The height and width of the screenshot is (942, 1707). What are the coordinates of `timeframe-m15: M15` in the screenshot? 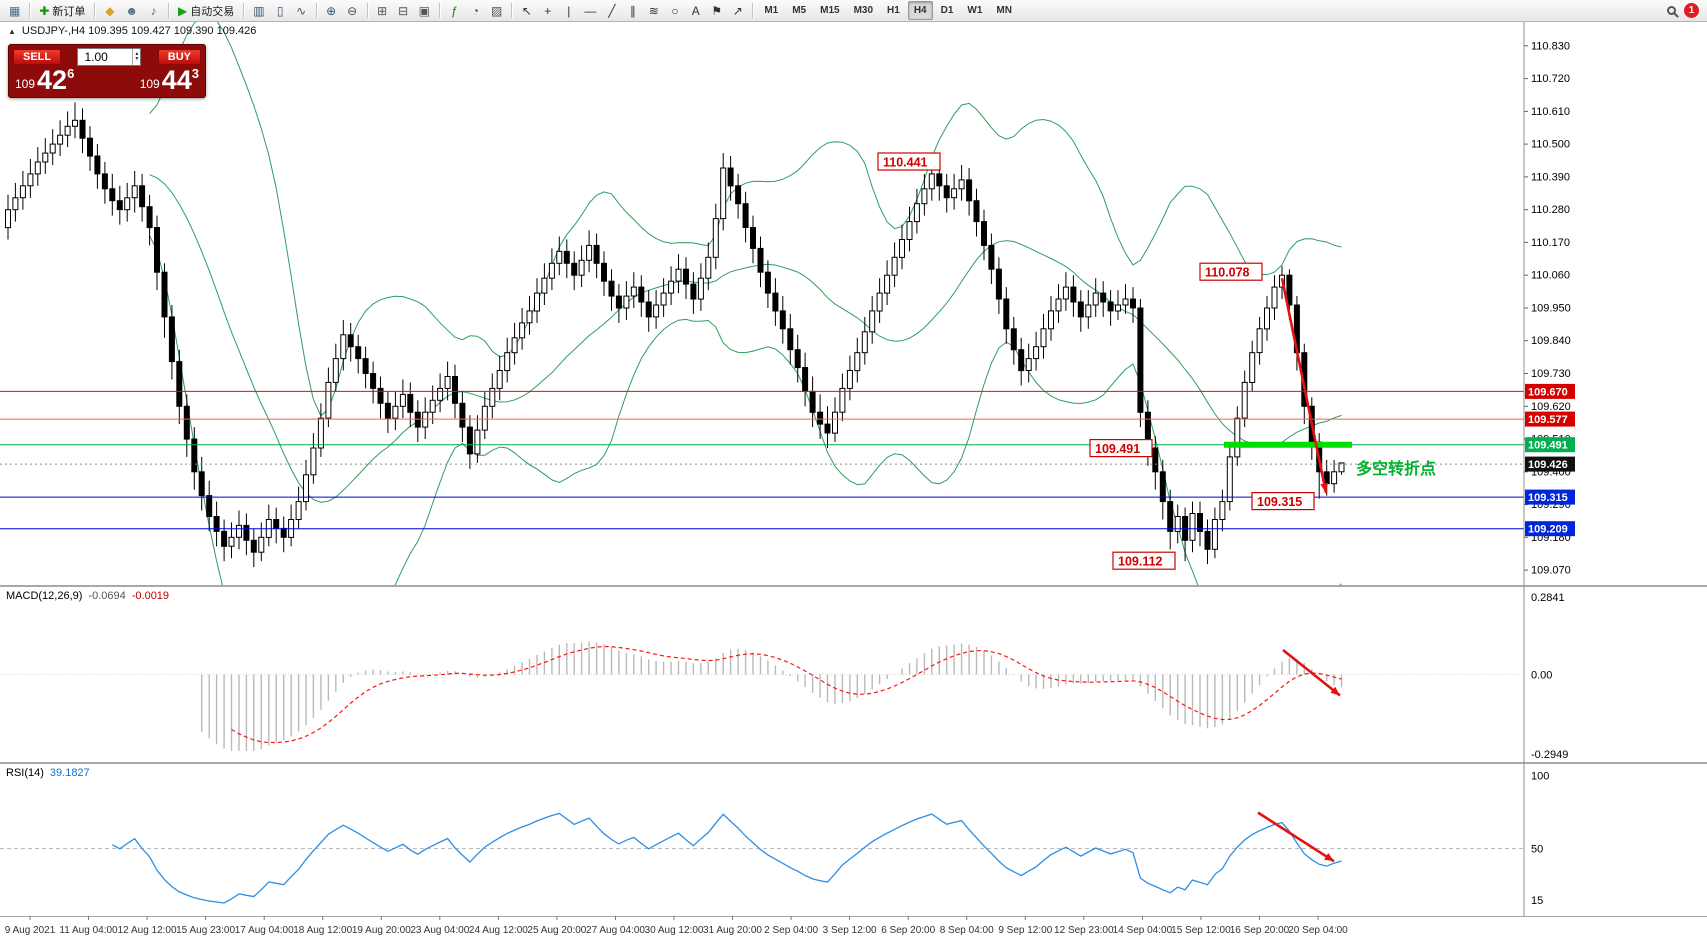 It's located at (830, 10).